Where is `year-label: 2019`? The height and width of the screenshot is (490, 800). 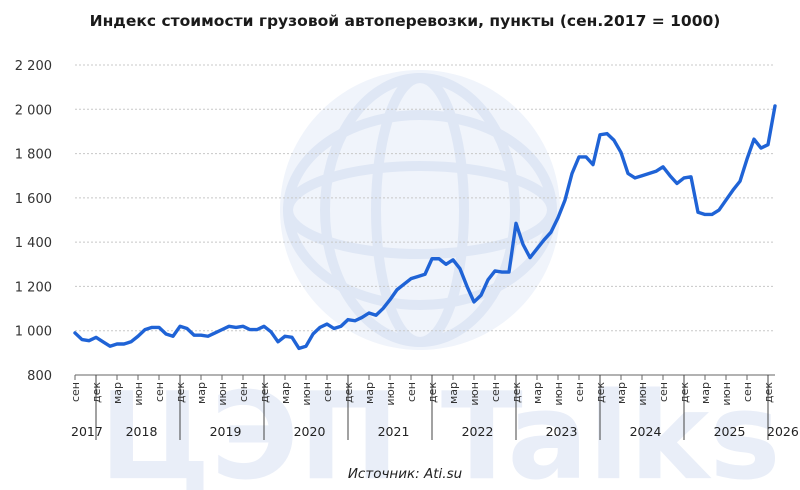 year-label: 2019 is located at coordinates (226, 431).